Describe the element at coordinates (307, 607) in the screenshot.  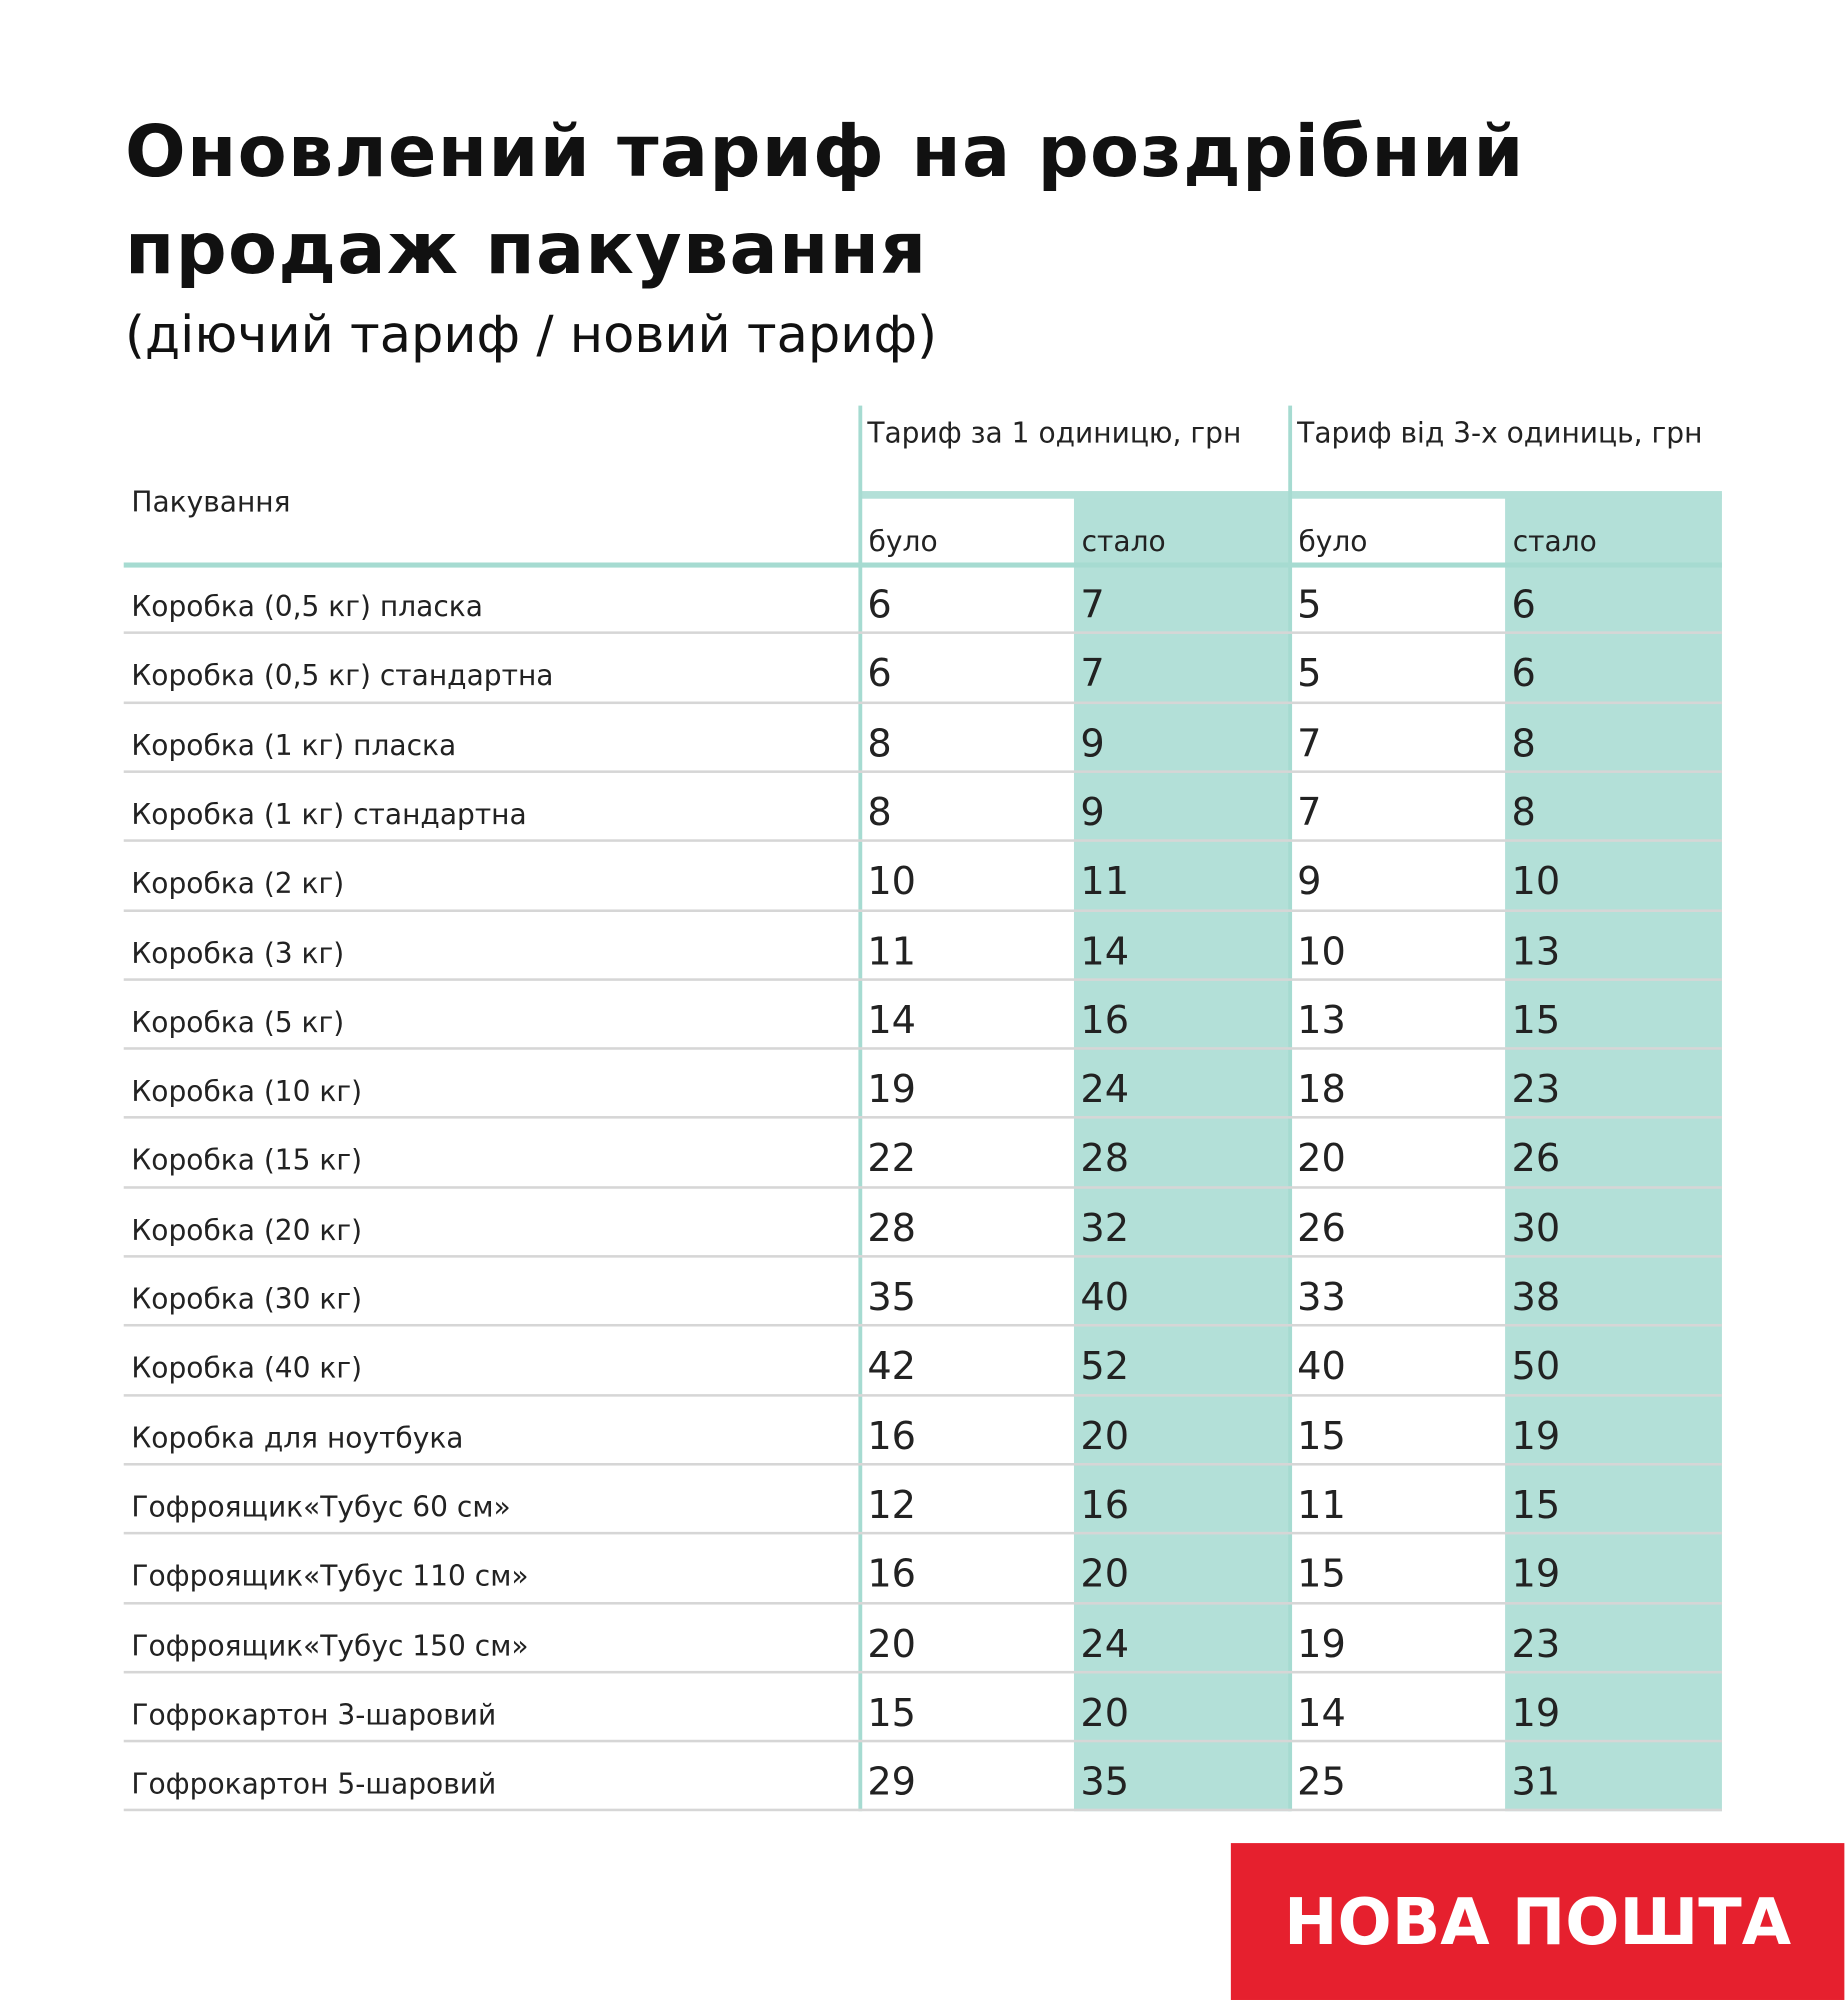
I see `cell: Коробка (0,5 кг) пласка` at that location.